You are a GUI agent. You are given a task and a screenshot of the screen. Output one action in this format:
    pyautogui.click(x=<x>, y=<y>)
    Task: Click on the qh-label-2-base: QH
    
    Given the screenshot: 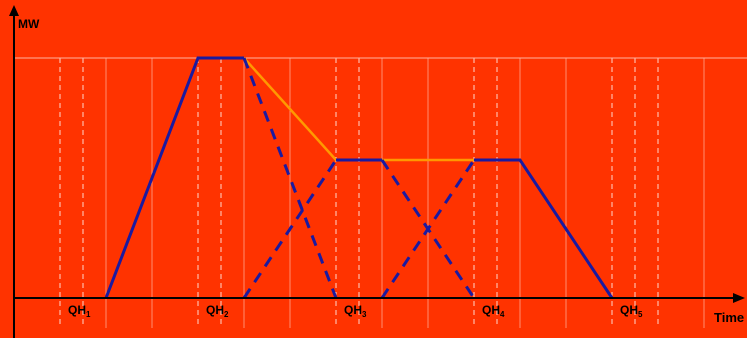 What is the action you would take?
    pyautogui.click(x=215, y=310)
    